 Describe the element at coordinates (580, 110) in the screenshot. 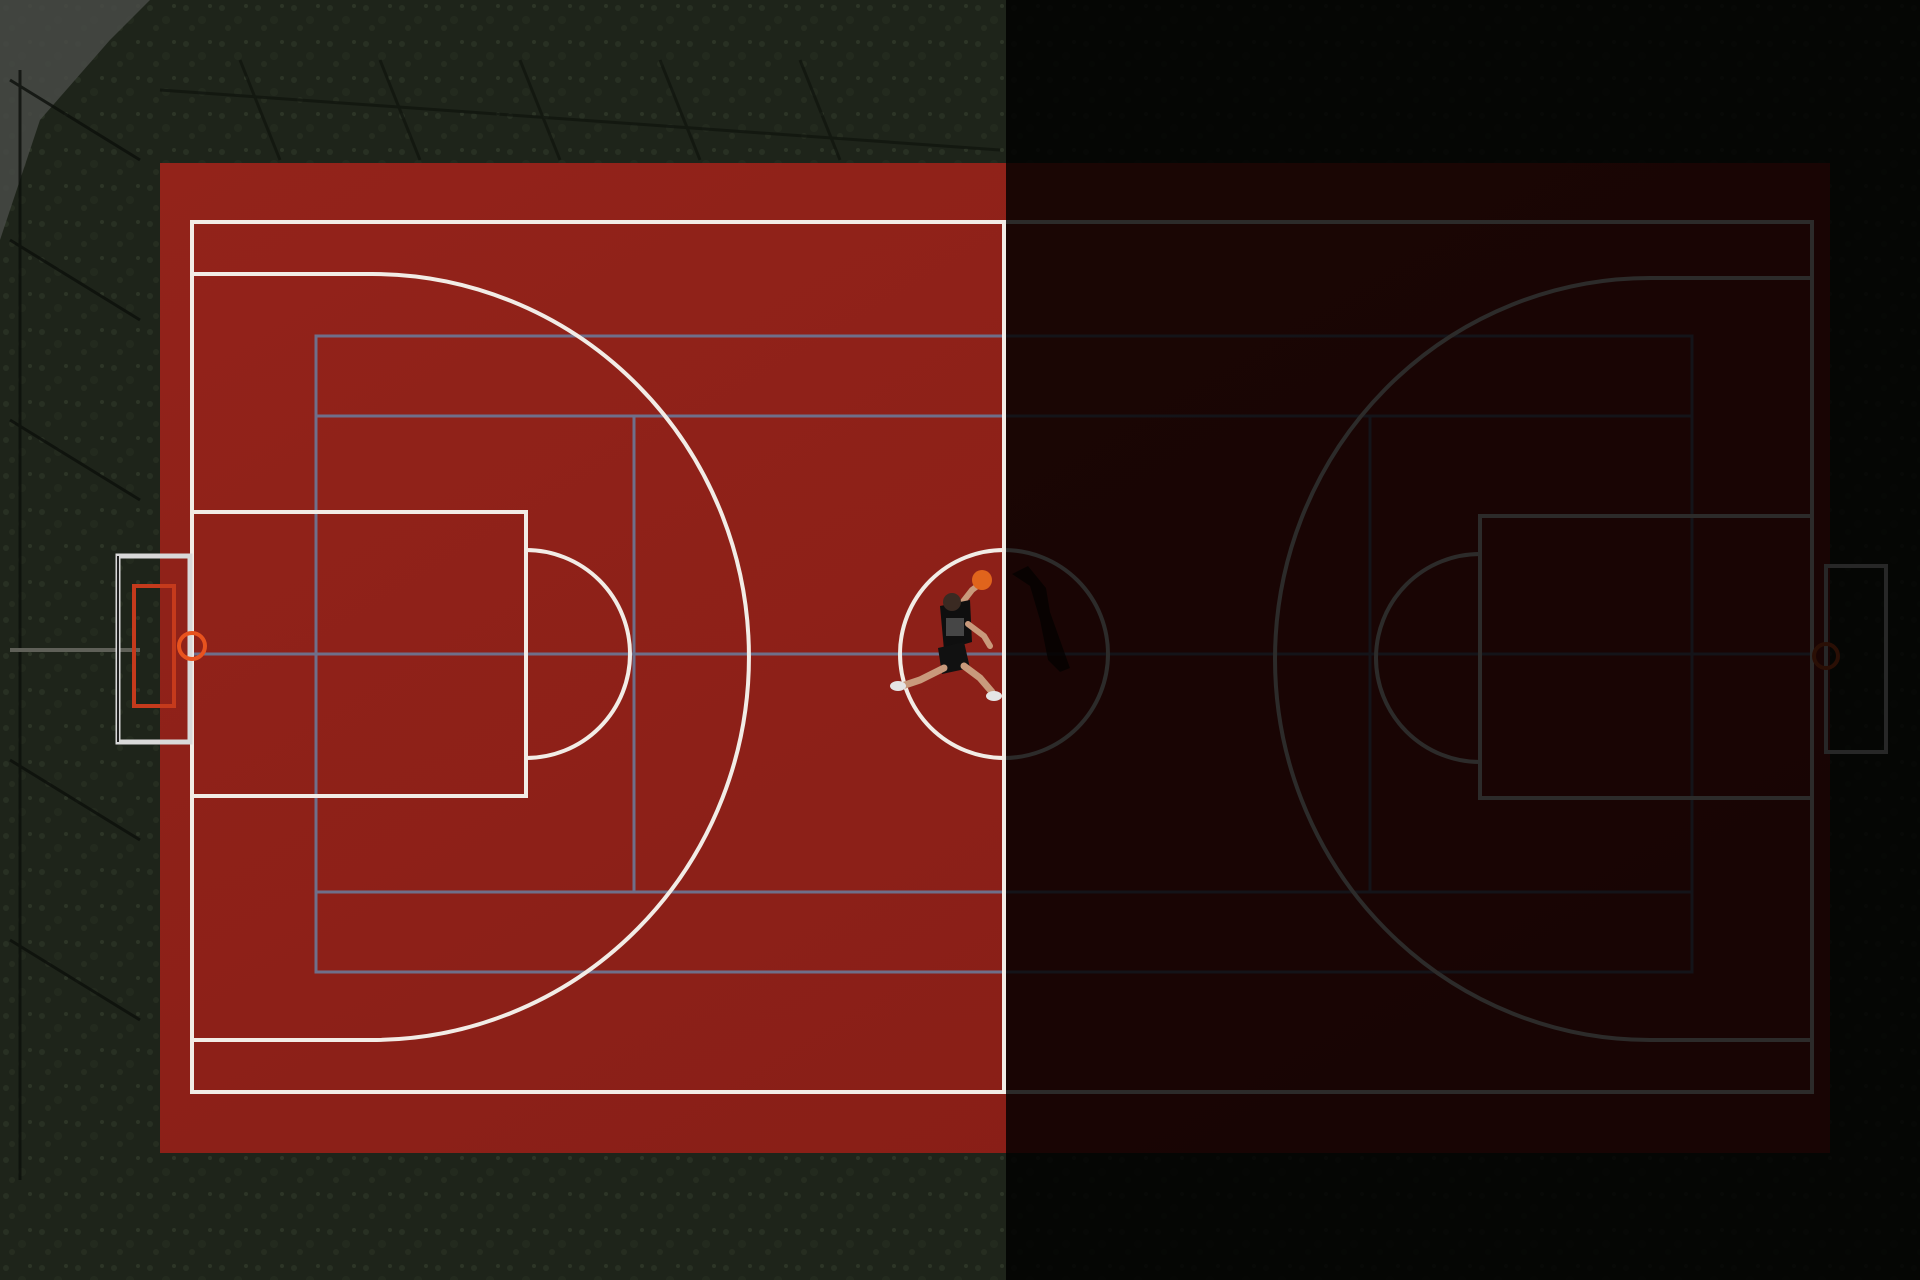

I see `fence-top` at that location.